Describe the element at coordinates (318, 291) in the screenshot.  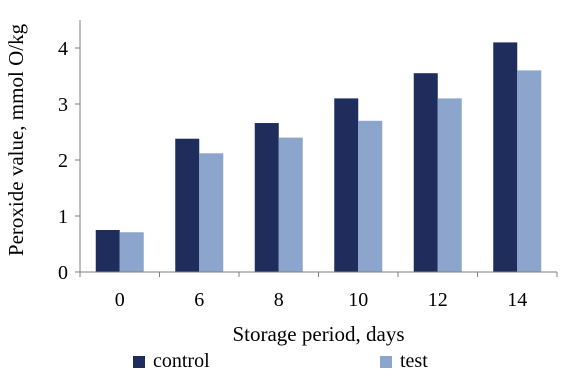
I see `x-axis-ticks: 0 6 8 10 12 14` at that location.